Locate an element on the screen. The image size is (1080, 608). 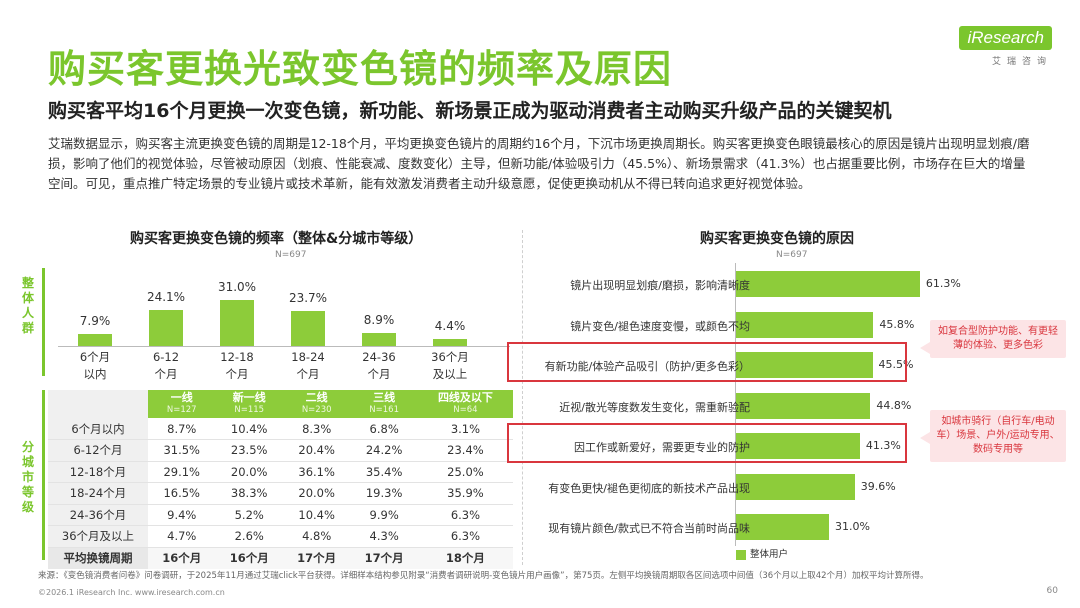
col-header: 一线 N=127 is located at coordinates (182, 404).